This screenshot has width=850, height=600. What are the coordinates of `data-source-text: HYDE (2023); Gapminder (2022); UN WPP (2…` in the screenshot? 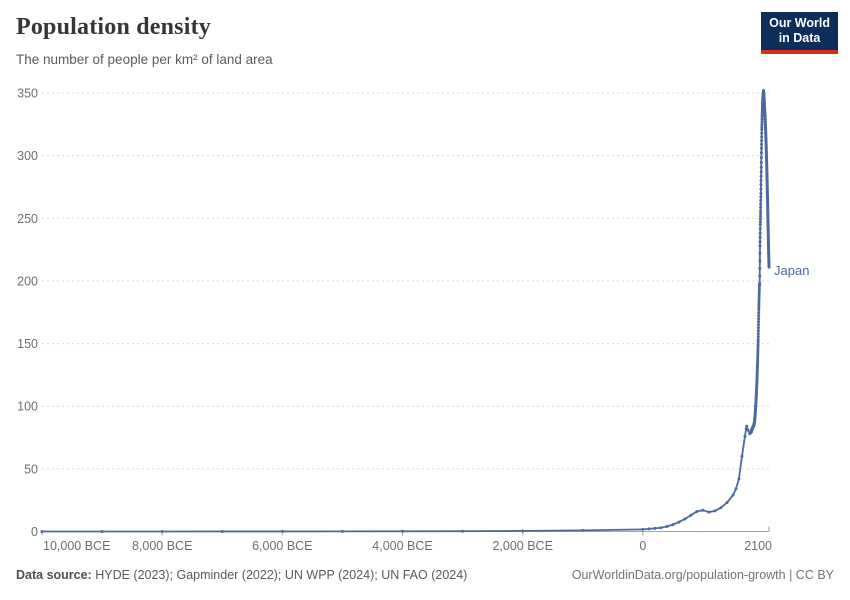 It's located at (279, 575).